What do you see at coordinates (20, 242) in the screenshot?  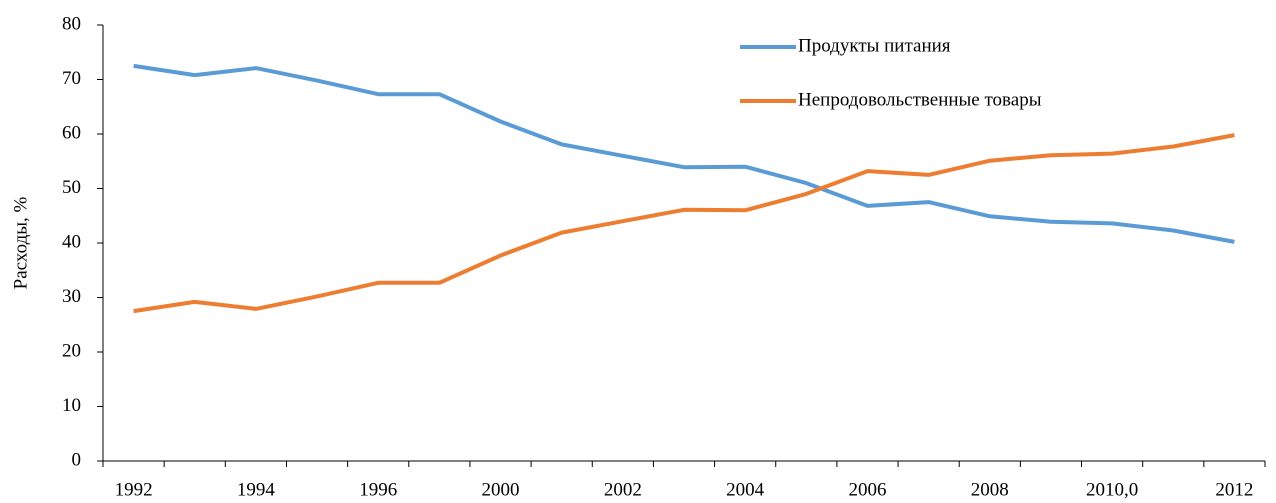 I see `y-axis-label: Расходы, %` at bounding box center [20, 242].